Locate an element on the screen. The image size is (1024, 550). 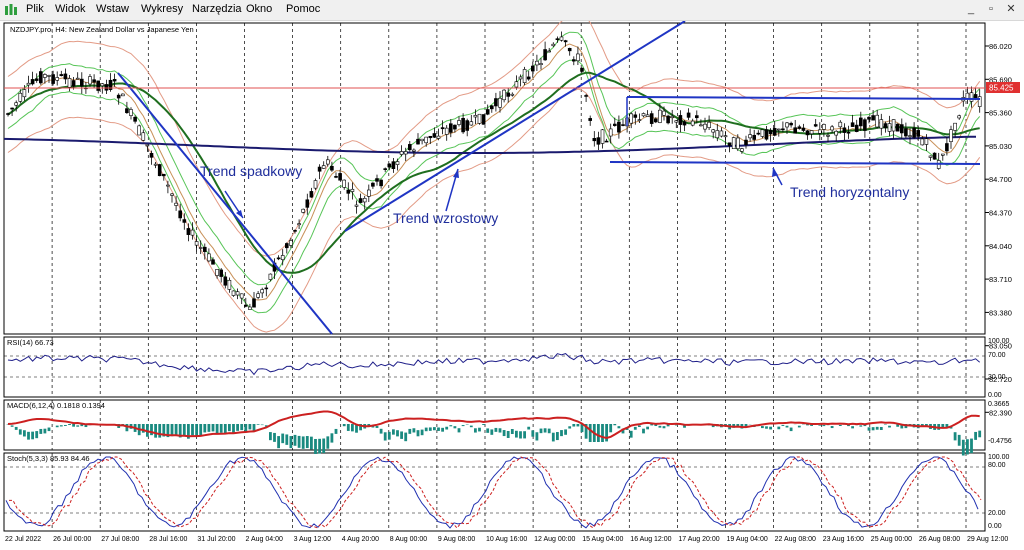
menu-insert: Wstaw is located at coordinates (112, 9).